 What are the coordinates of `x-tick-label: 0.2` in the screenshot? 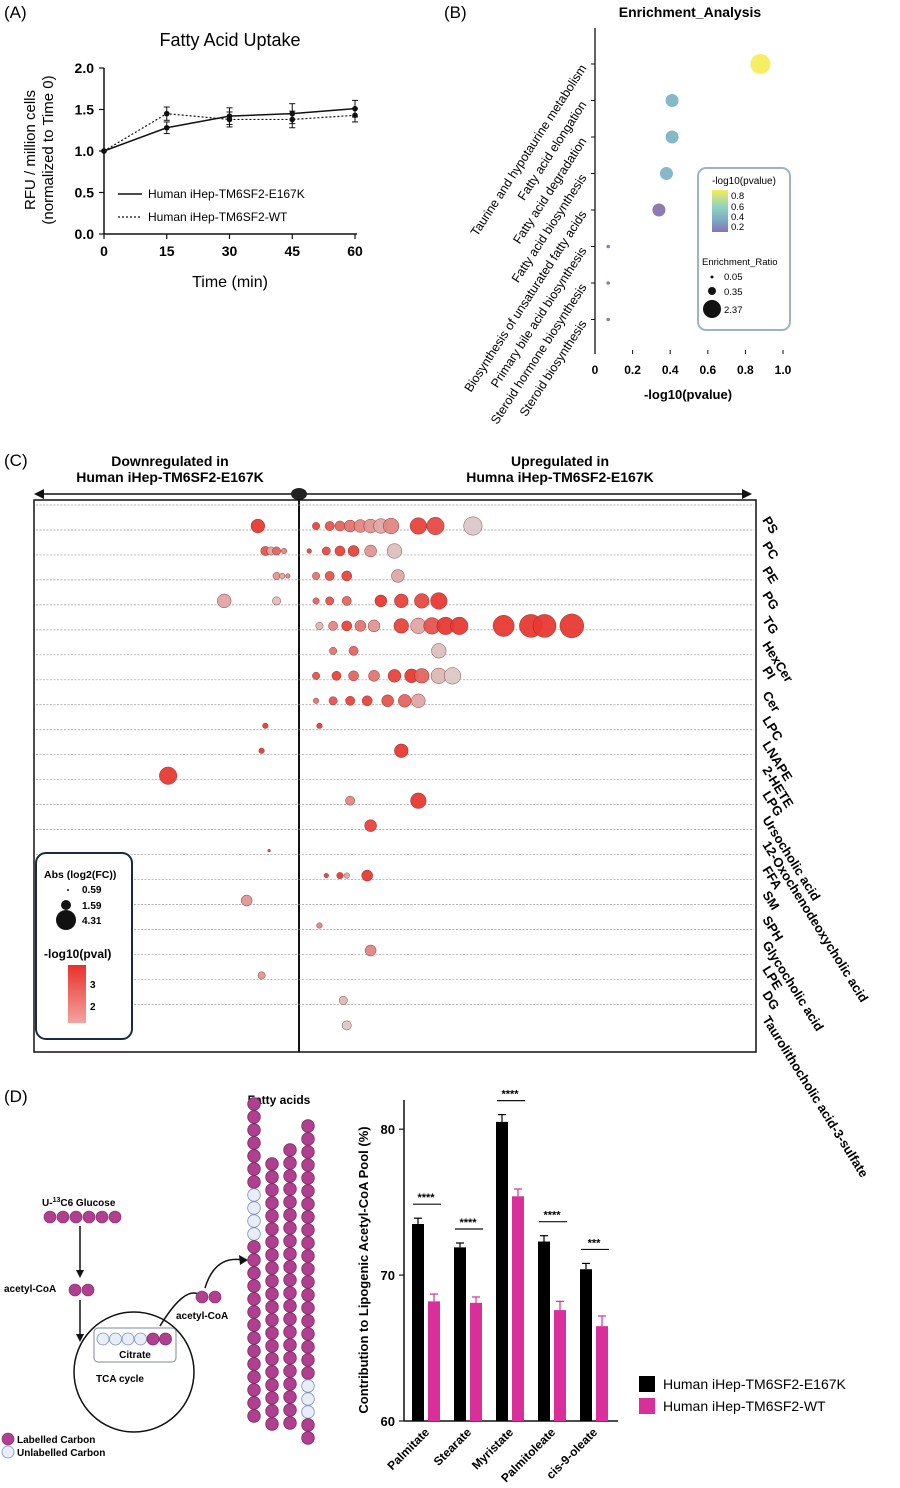 It's located at (632, 370).